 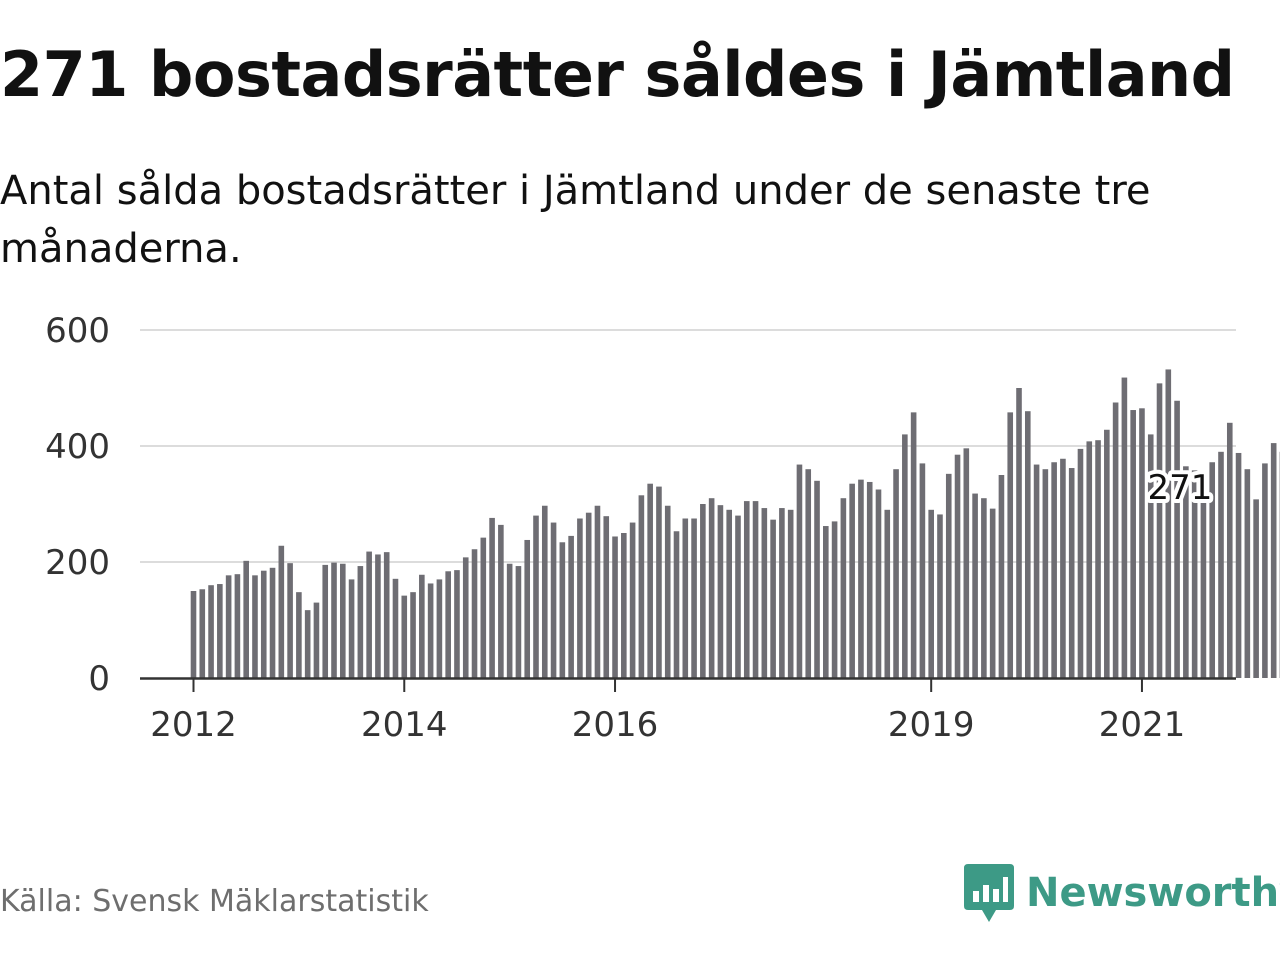 I want to click on x-tick-label: 2014, so click(x=404, y=725).